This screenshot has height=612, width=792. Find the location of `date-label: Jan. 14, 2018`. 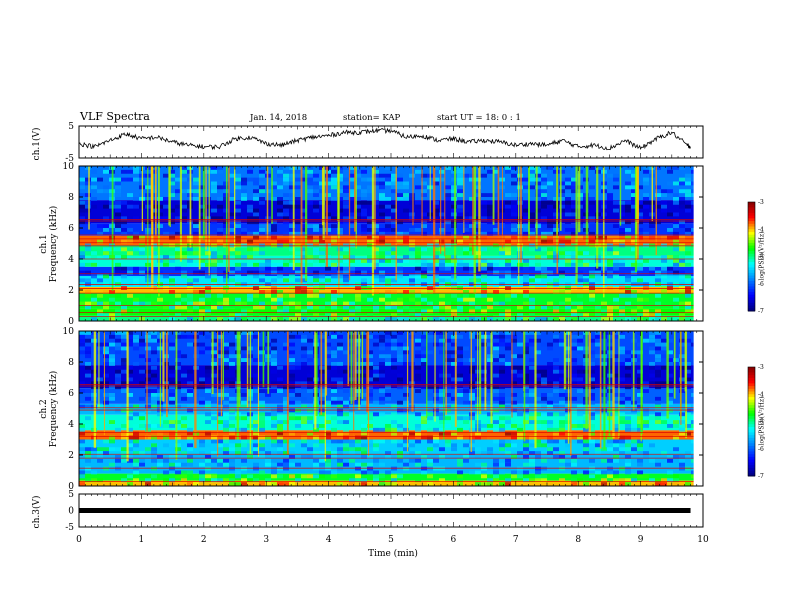

date-label: Jan. 14, 2018 is located at coordinates (279, 118).